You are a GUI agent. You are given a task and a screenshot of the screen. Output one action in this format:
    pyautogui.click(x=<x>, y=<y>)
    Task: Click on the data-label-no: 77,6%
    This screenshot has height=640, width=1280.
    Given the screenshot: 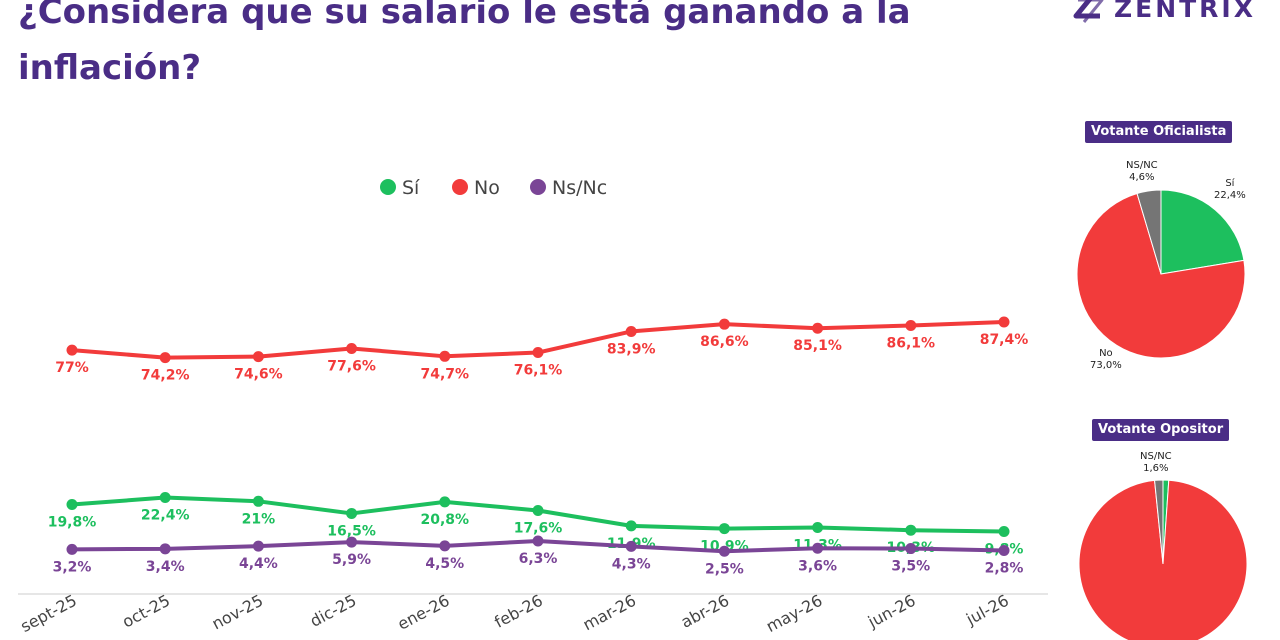 What is the action you would take?
    pyautogui.click(x=351, y=366)
    